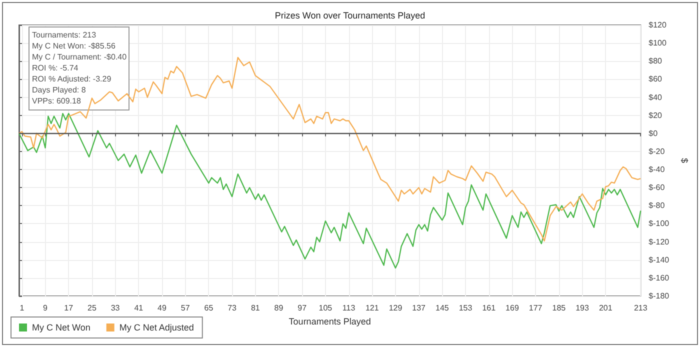 This screenshot has height=347, width=700. What do you see at coordinates (465, 308) in the screenshot?
I see `x-tick-label: 153` at bounding box center [465, 308].